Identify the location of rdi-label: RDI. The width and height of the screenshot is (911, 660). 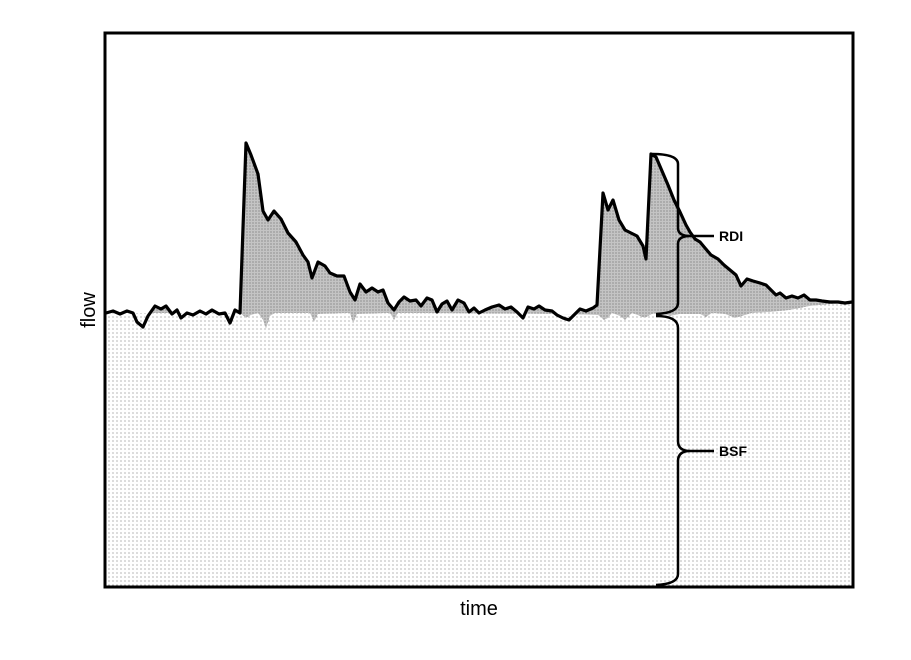
(731, 236).